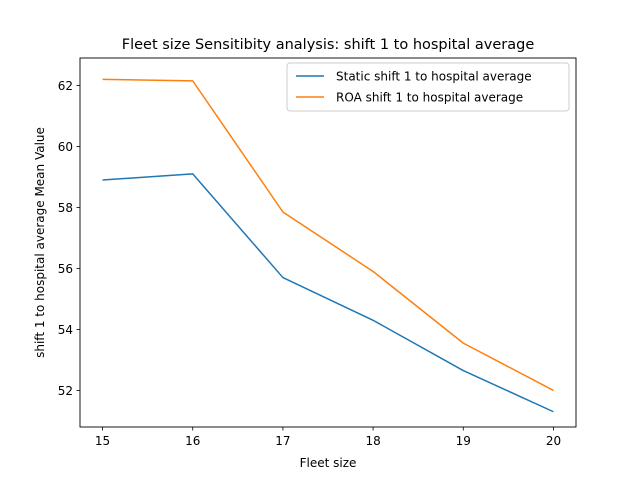 Image resolution: width=640 pixels, height=480 pixels. I want to click on y-tick-label: 62, so click(65, 86).